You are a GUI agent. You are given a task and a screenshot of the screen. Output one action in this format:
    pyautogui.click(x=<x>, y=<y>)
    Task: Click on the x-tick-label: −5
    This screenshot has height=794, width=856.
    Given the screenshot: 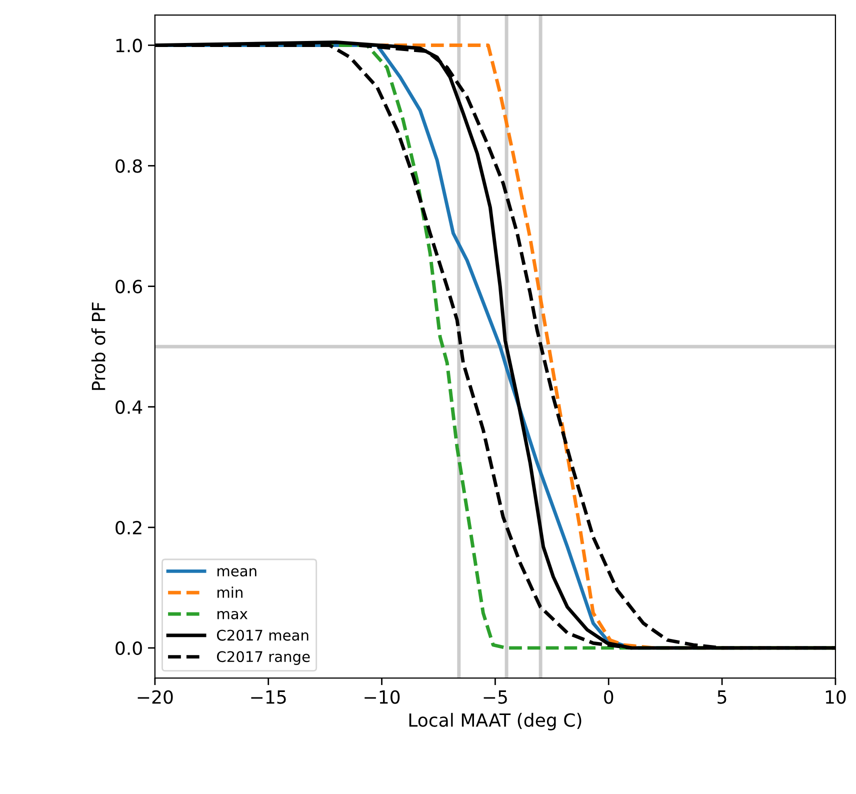 What is the action you would take?
    pyautogui.click(x=495, y=697)
    